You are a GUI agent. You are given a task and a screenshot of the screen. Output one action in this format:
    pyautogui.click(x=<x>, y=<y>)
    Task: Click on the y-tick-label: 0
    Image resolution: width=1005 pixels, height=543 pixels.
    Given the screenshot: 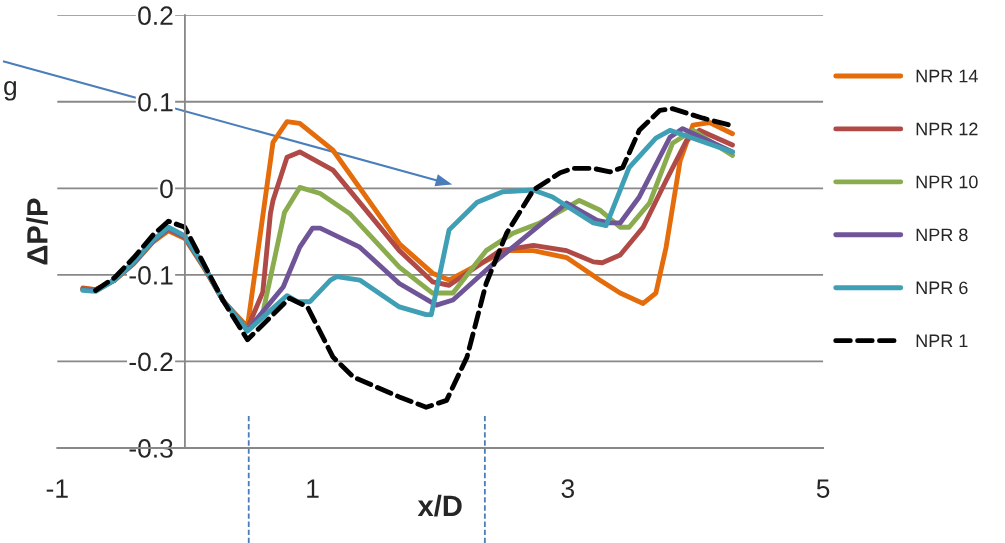 What is the action you would take?
    pyautogui.click(x=166, y=189)
    